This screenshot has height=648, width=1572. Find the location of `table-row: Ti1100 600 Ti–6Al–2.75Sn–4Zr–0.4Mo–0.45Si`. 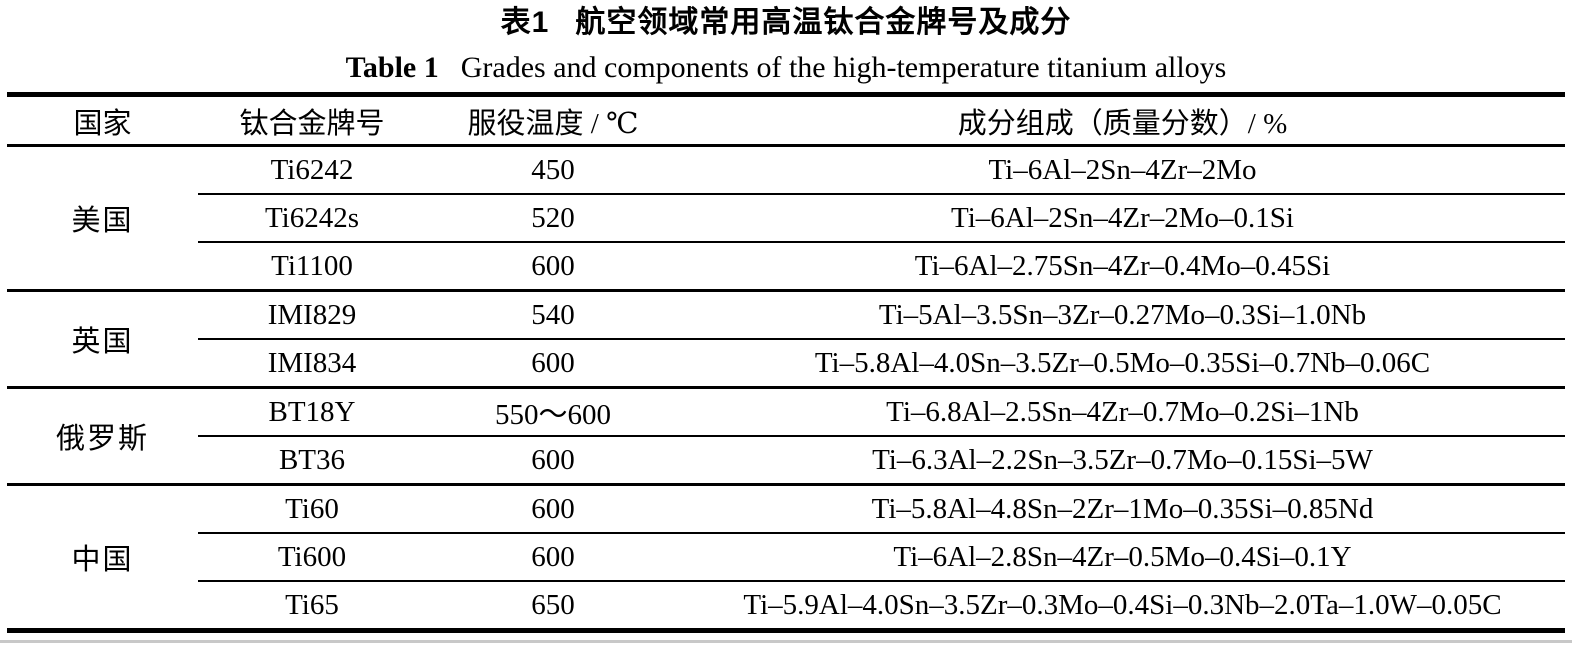

table-row: Ti1100 600 Ti–6Al–2.75Sn–4Zr–0.4Mo–0.45Si is located at coordinates (786, 266).